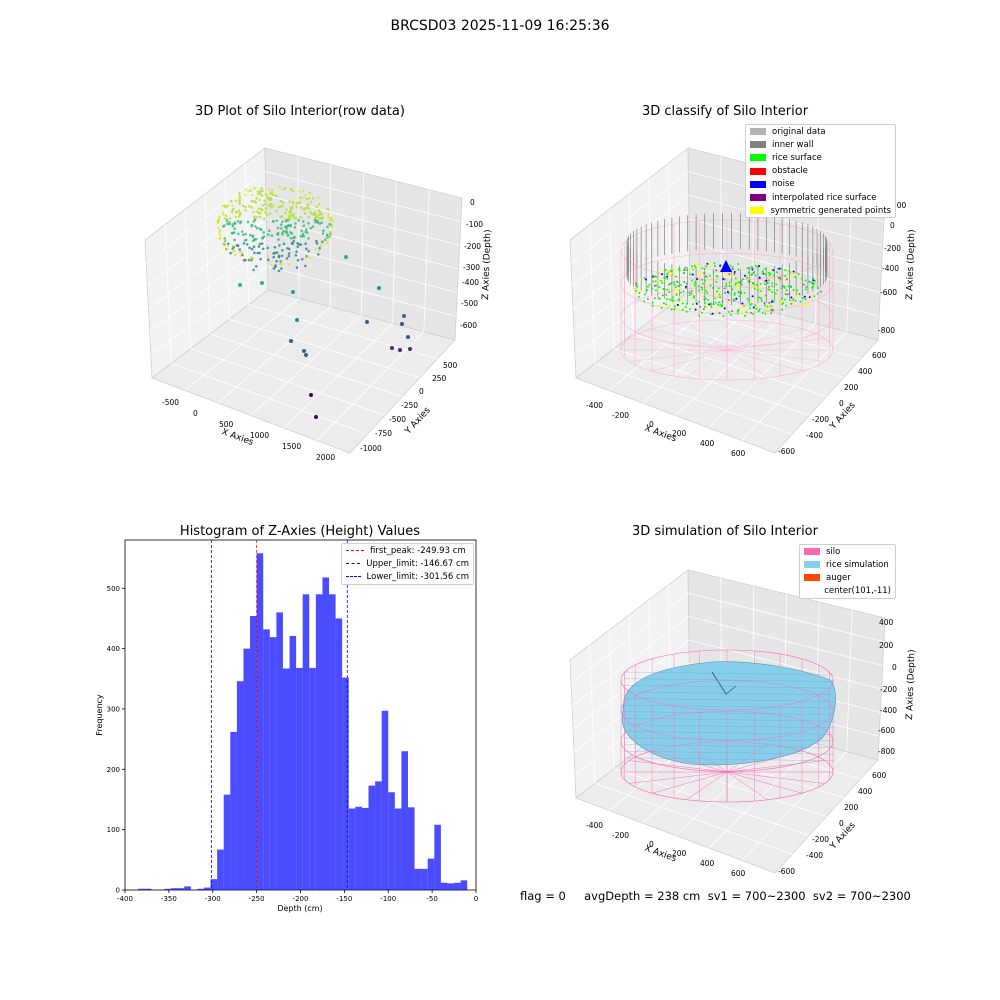 The height and width of the screenshot is (1000, 1000). What do you see at coordinates (370, 386) in the screenshot?
I see `pane-gridline` at bounding box center [370, 386].